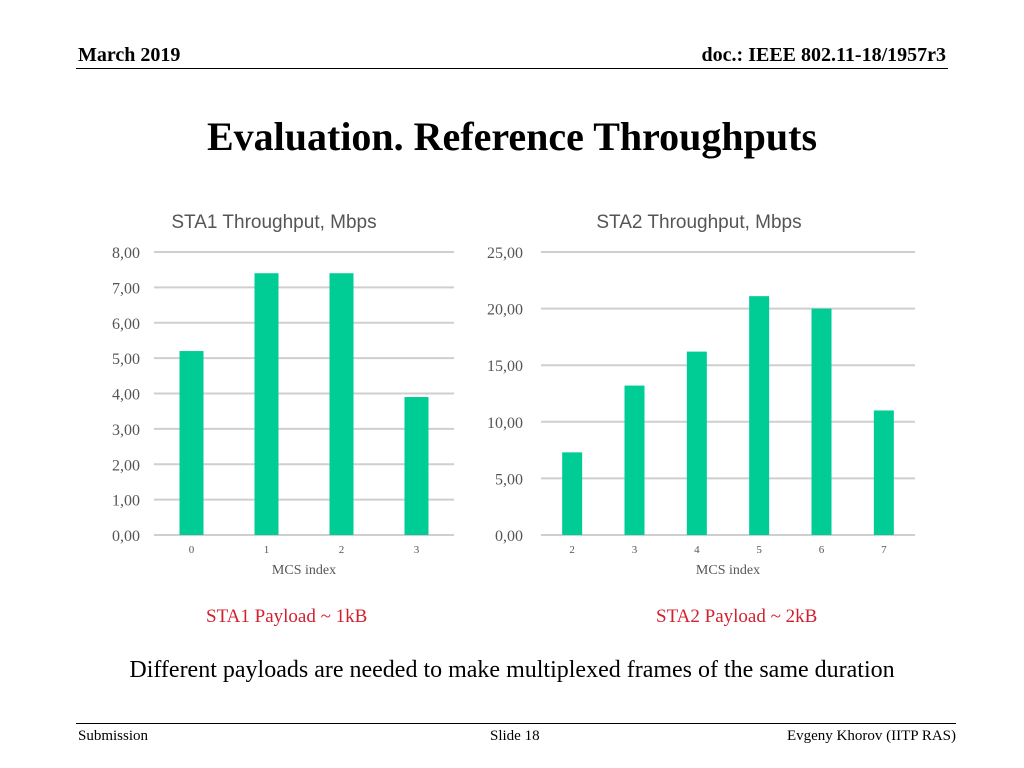 The width and height of the screenshot is (1024, 768). Describe the element at coordinates (192, 550) in the screenshot. I see `x-tick-label: 0` at that location.